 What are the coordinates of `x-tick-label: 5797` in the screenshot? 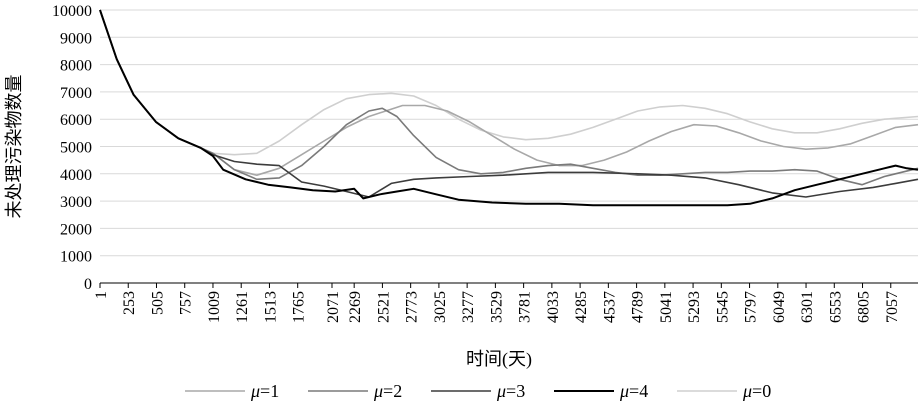 It's located at (751, 307).